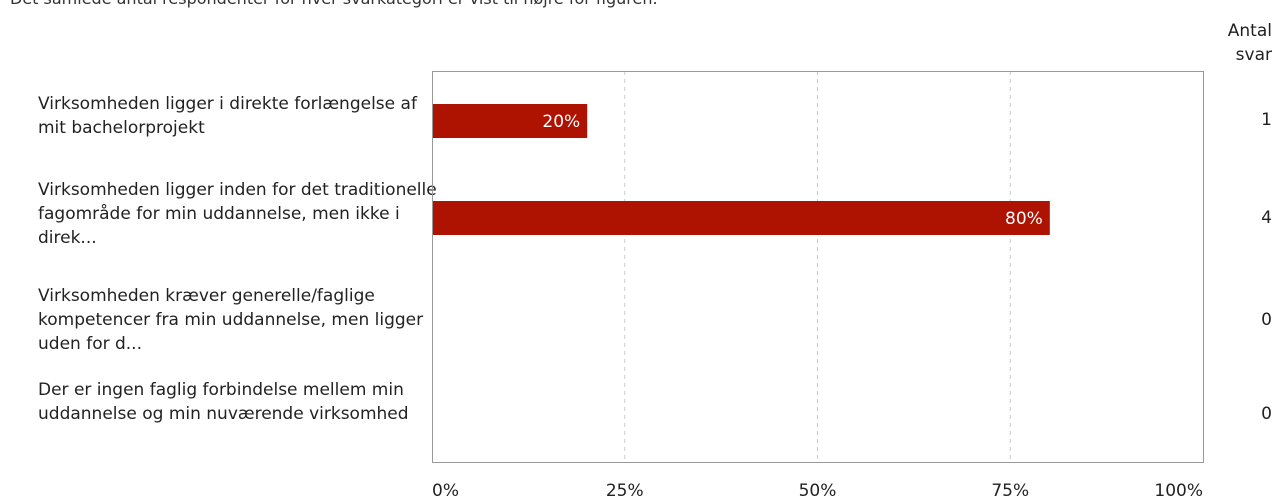 The image size is (1278, 502). Describe the element at coordinates (1266, 120) in the screenshot. I see `count-value-1: 1` at that location.